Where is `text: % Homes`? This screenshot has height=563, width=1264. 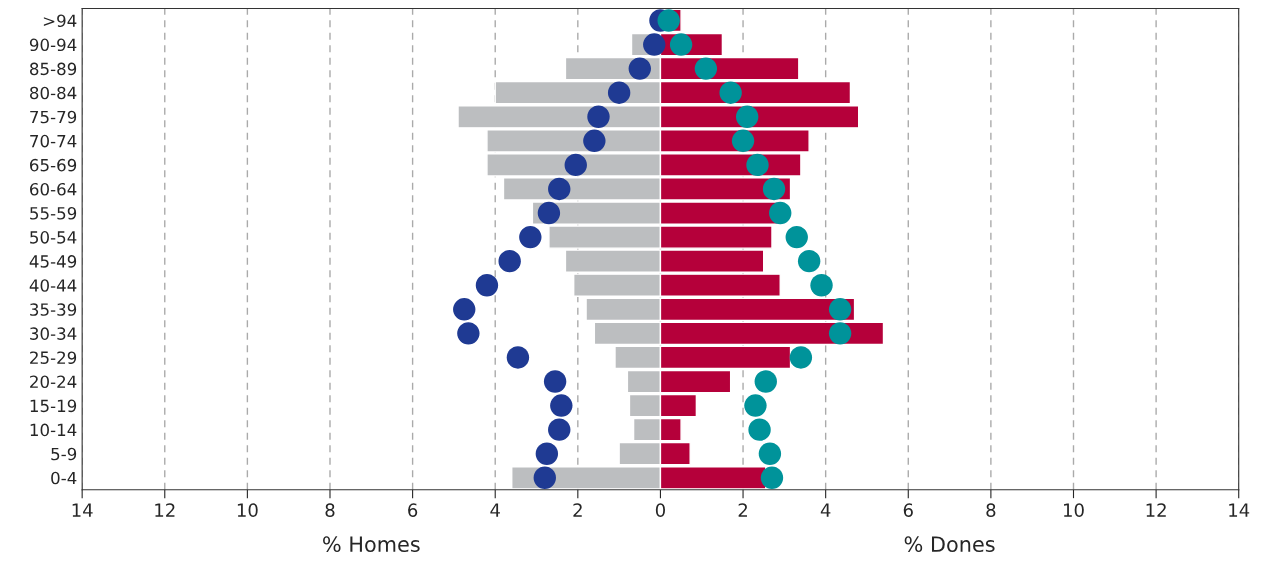 text: % Homes is located at coordinates (371, 544).